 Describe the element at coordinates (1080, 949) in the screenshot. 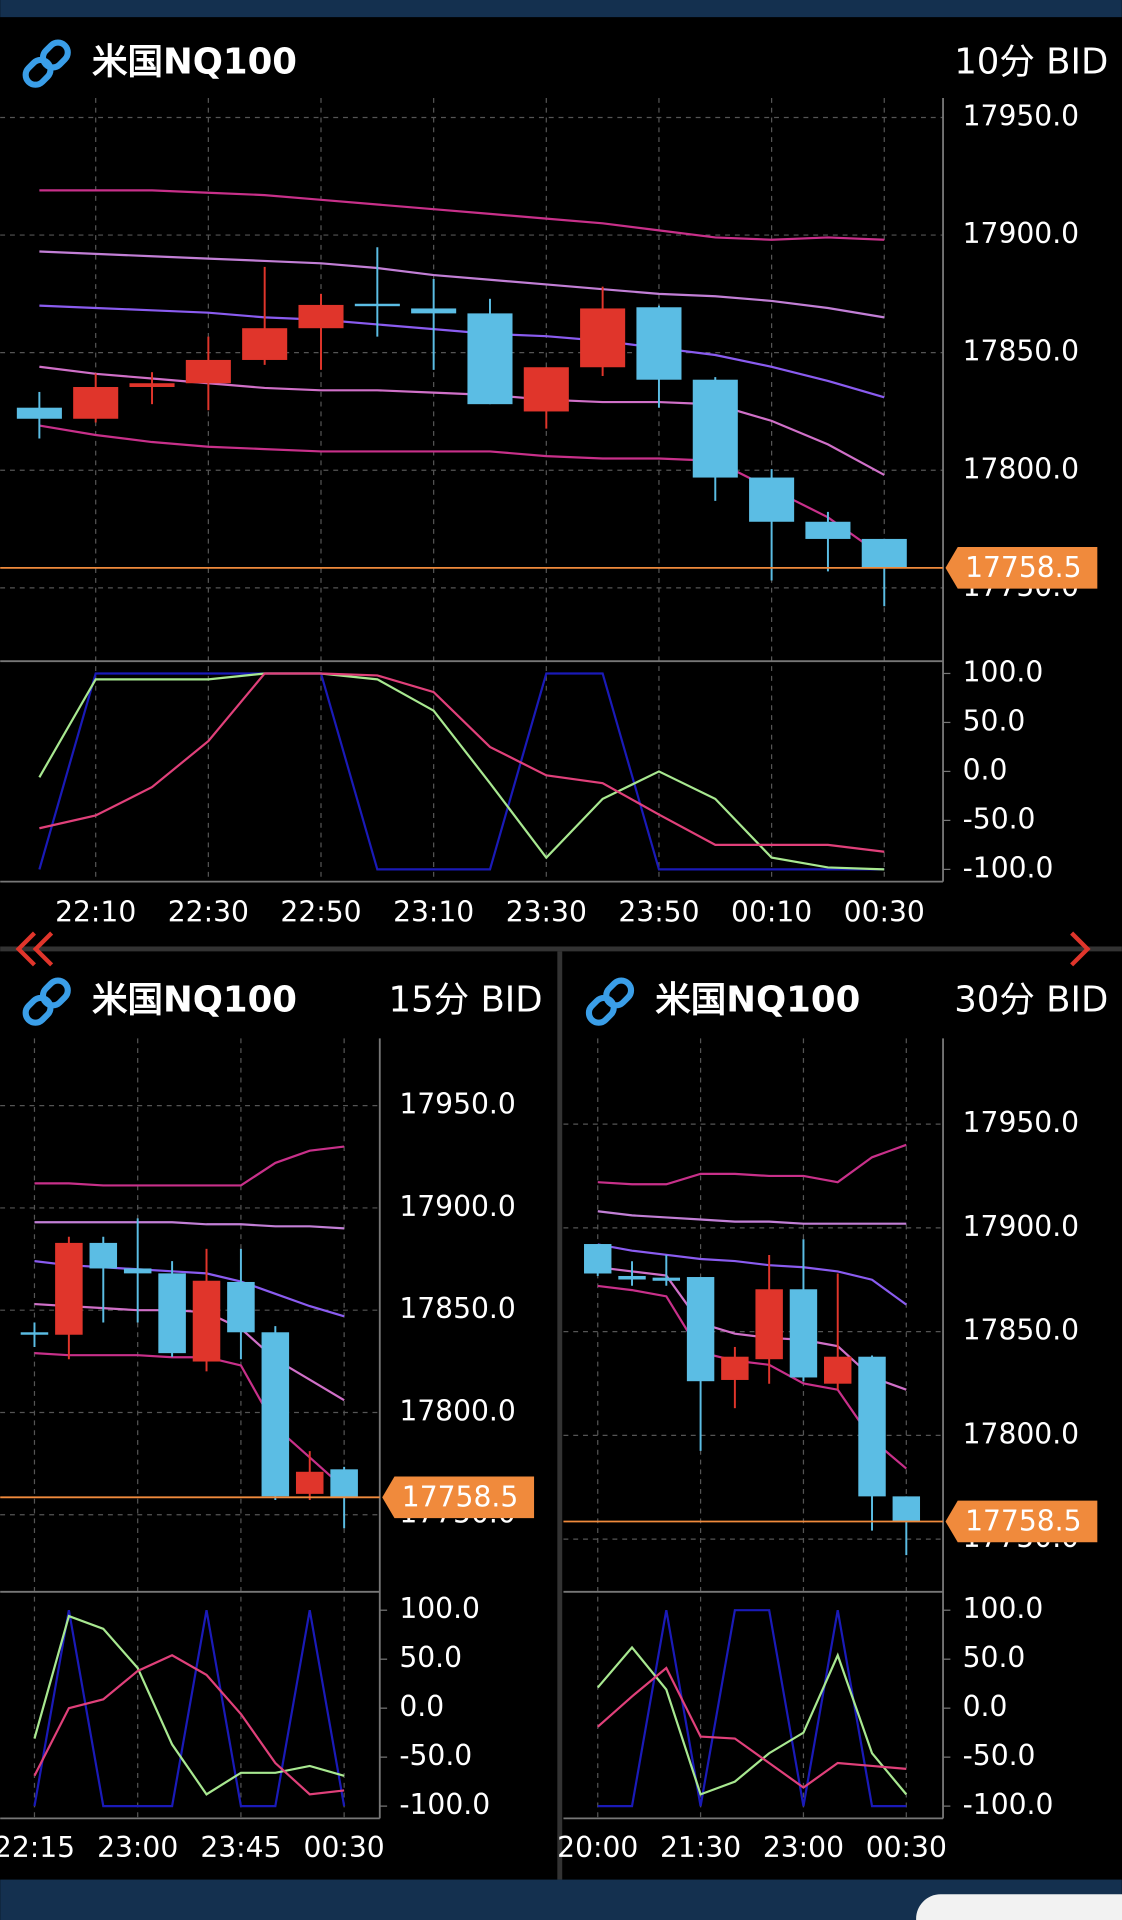

I see `nav-next` at that location.